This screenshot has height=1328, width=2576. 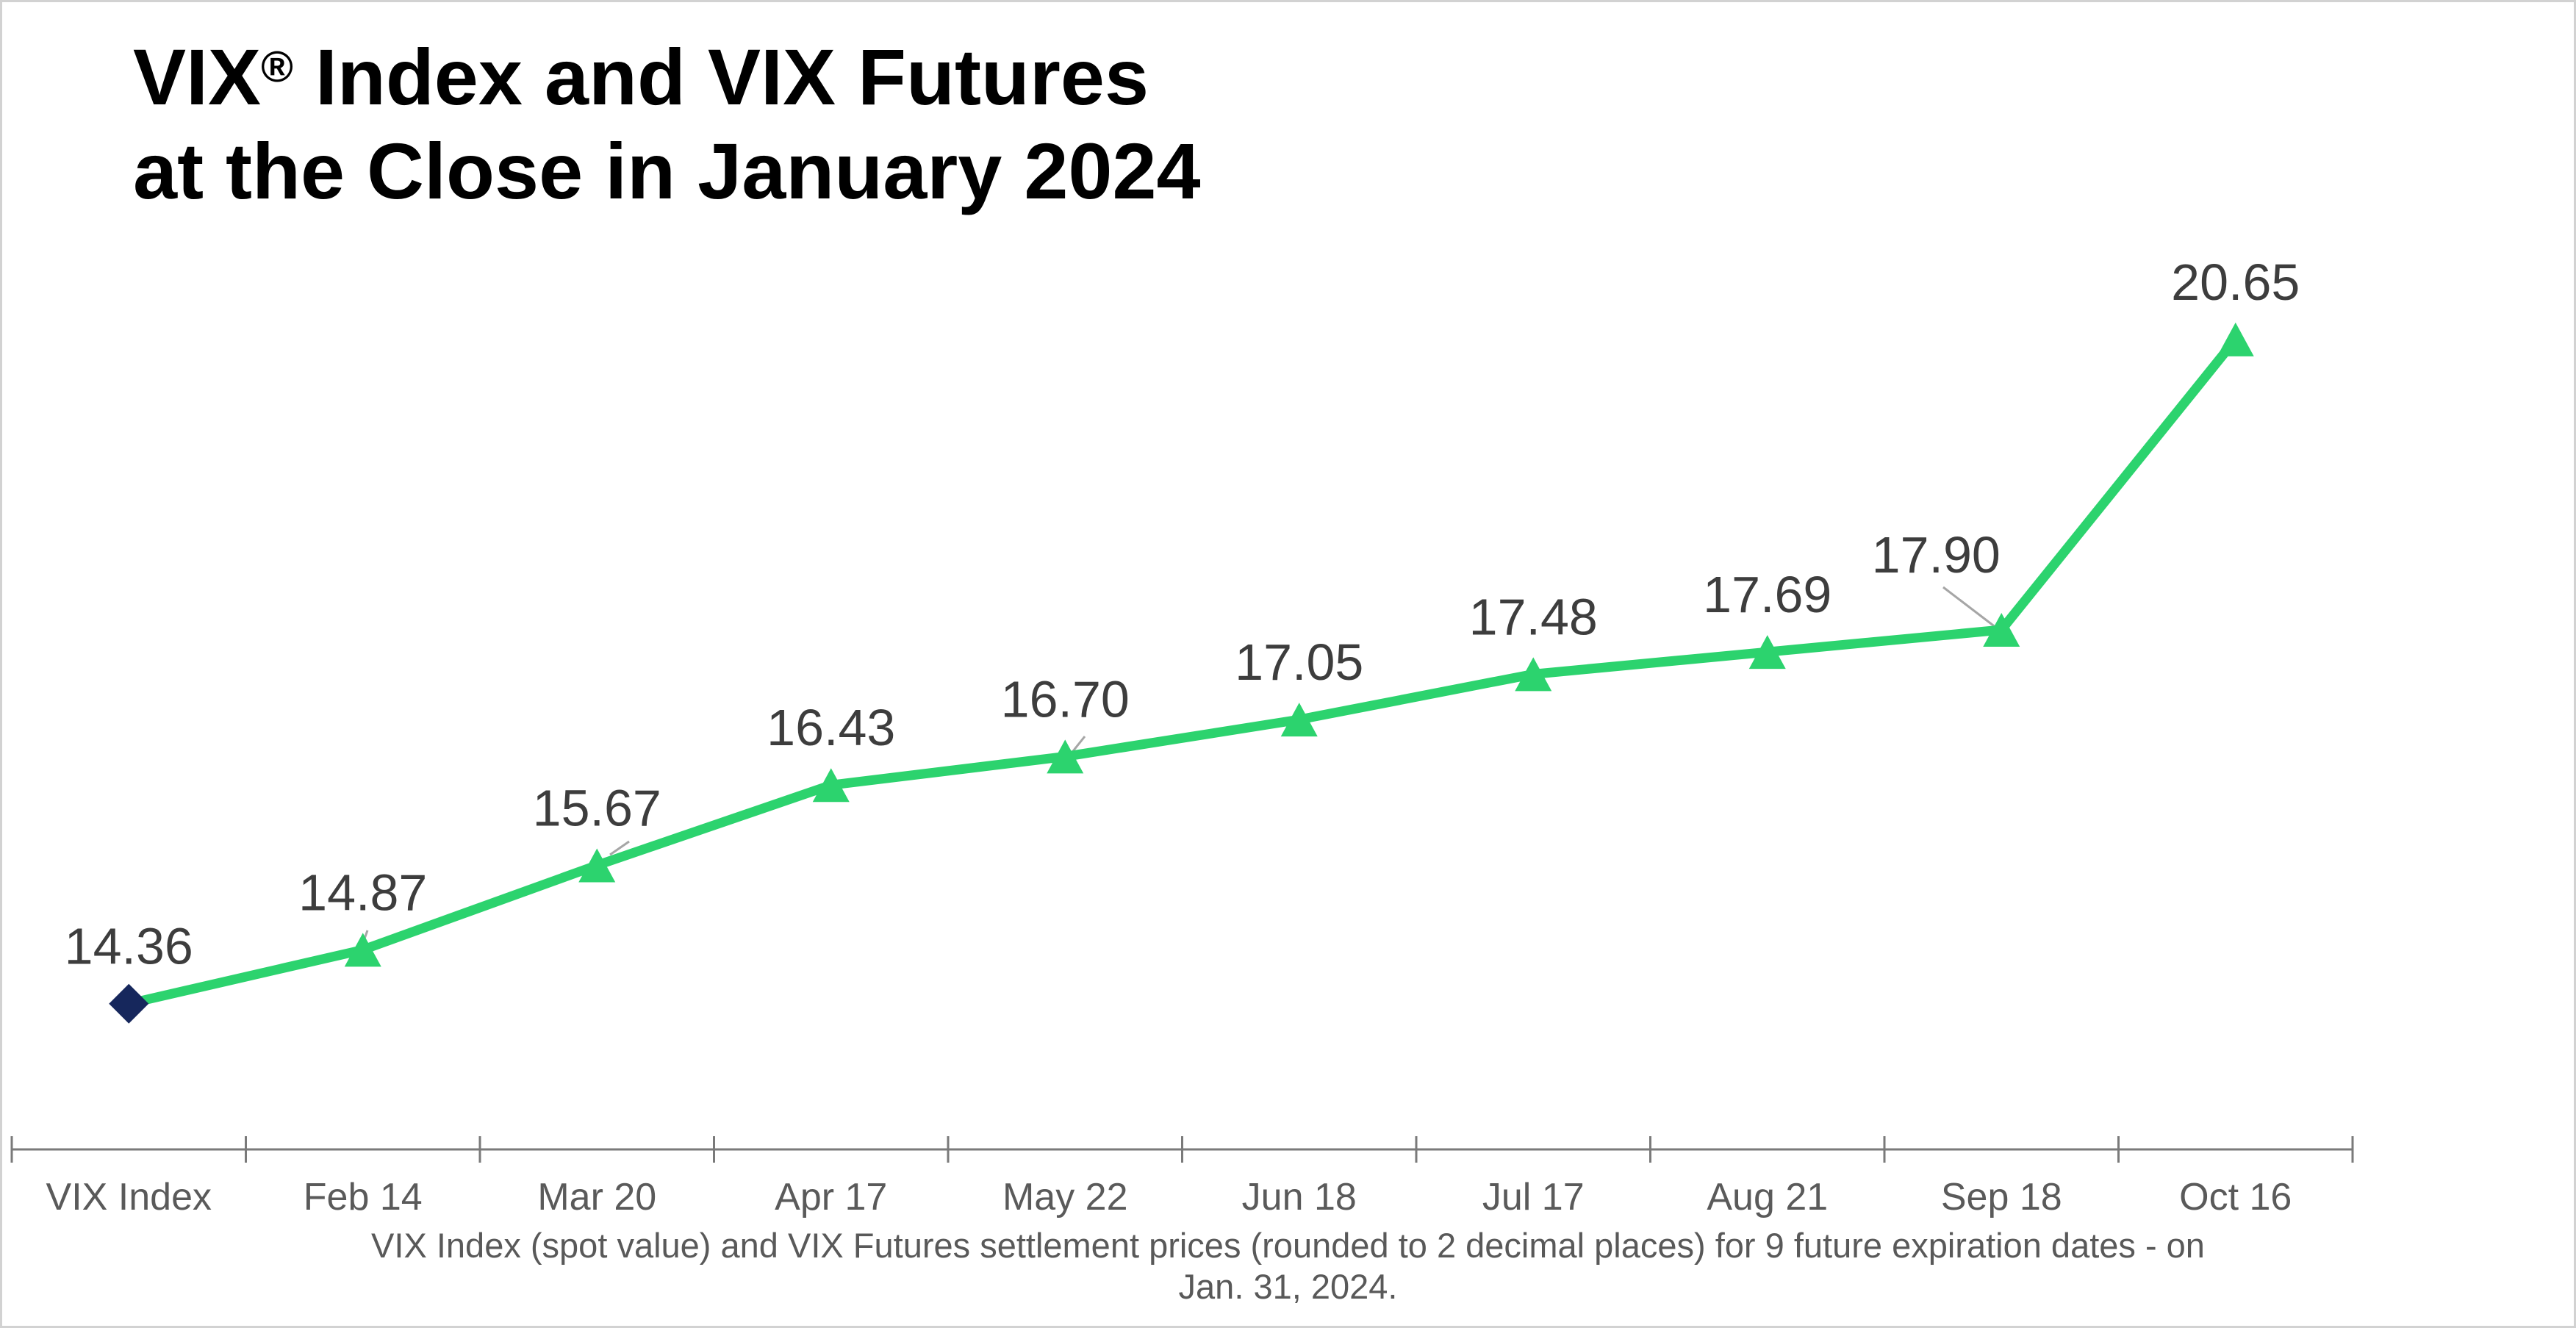 I want to click on registered-trademark-symbol: ®, so click(x=277, y=67).